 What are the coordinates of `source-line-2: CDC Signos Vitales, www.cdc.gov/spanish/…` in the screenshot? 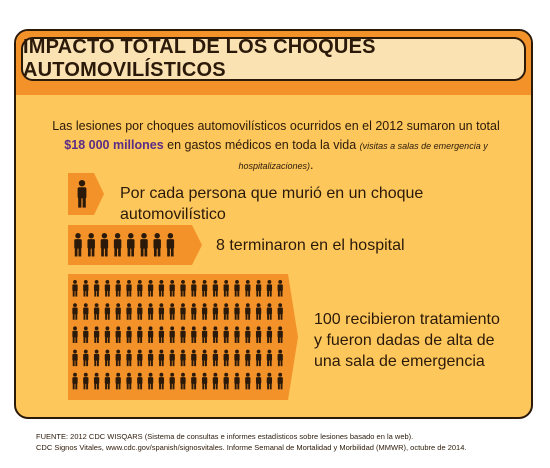 It's located at (251, 447).